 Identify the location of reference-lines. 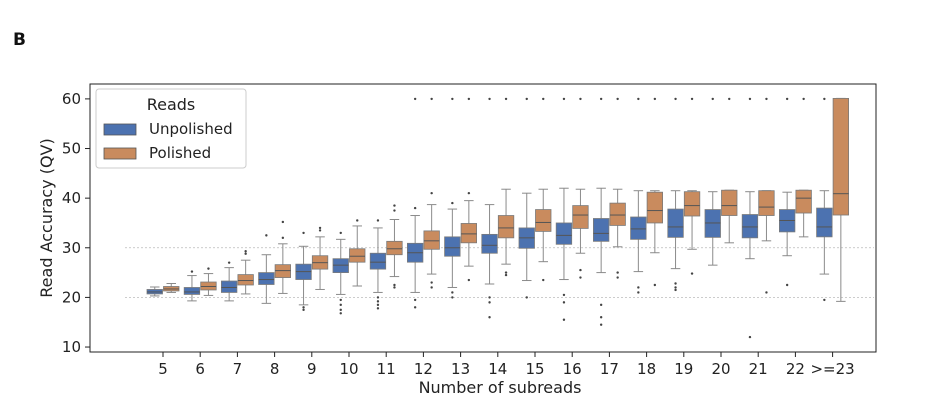
(499, 272).